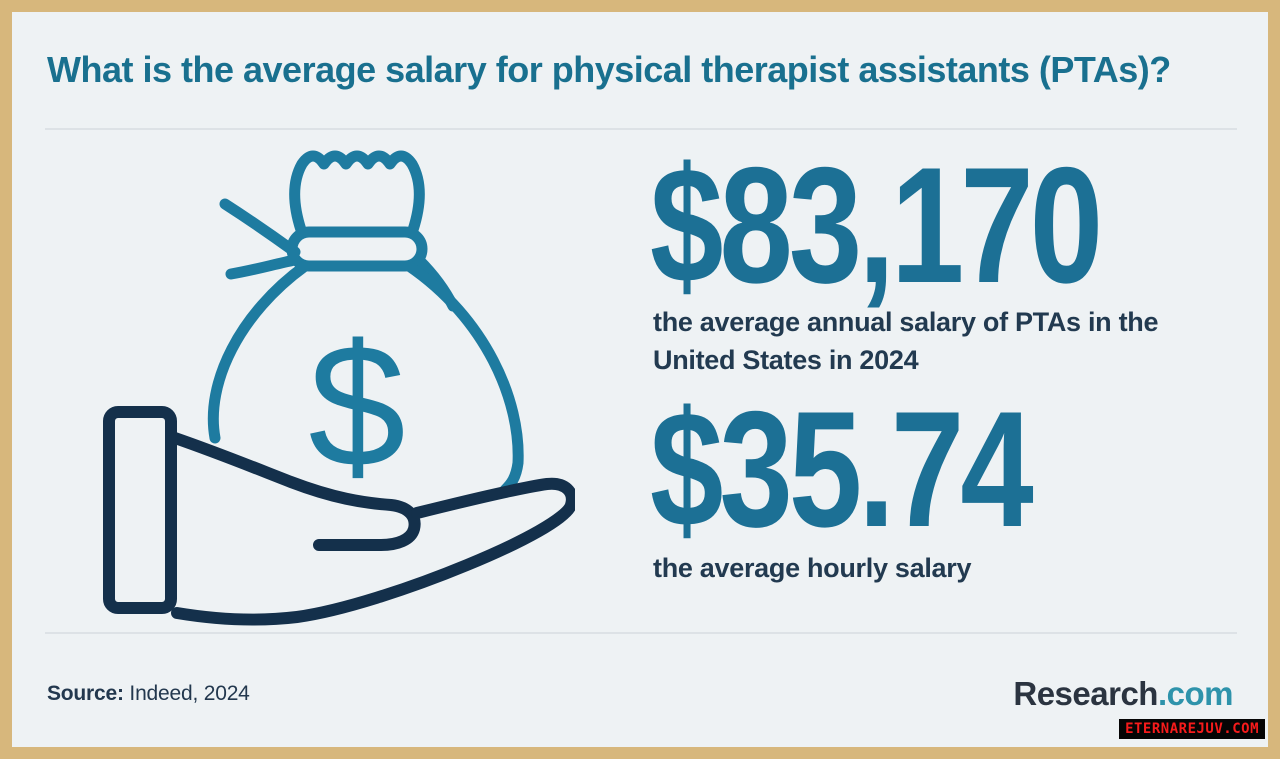 Image resolution: width=1280 pixels, height=759 pixels. I want to click on divider-bottom, so click(641, 633).